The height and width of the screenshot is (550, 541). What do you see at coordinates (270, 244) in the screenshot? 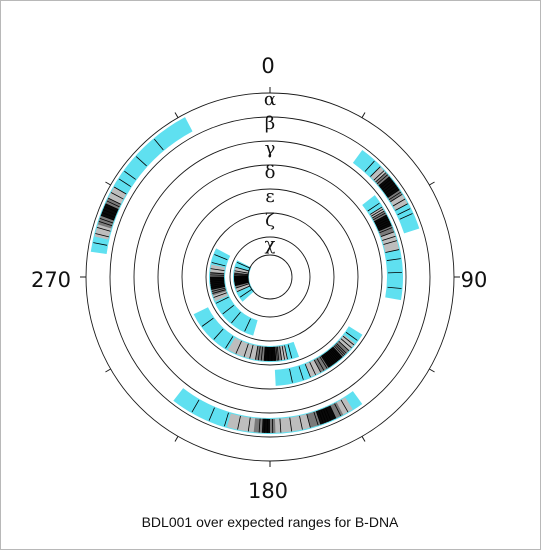
I see `ring-label-chi: χ` at bounding box center [270, 244].